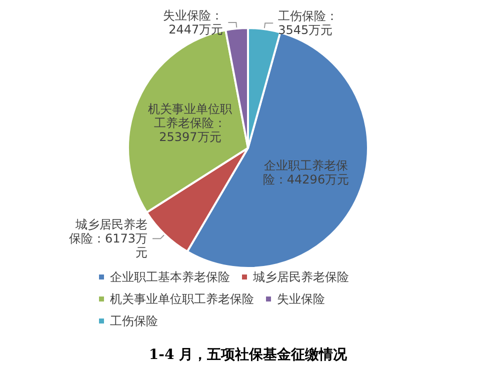 This screenshot has height=383, width=496. I want to click on data-label: 机关事业单位职工养老保险：25397万元, so click(190, 123).